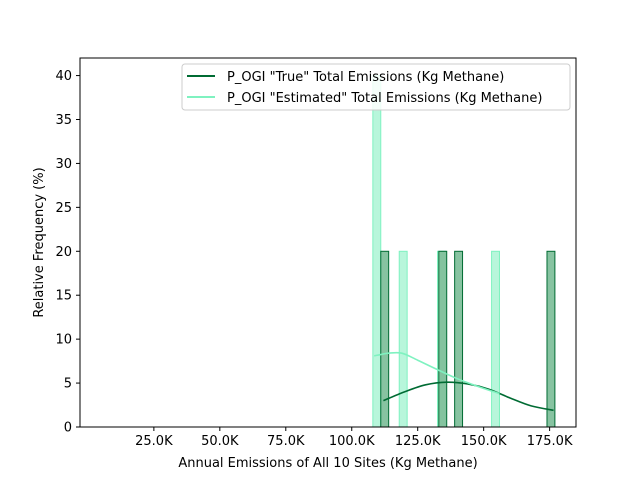 The image size is (640, 484). Describe the element at coordinates (352, 441) in the screenshot. I see `x-tick-label-3: 100.0K` at that location.